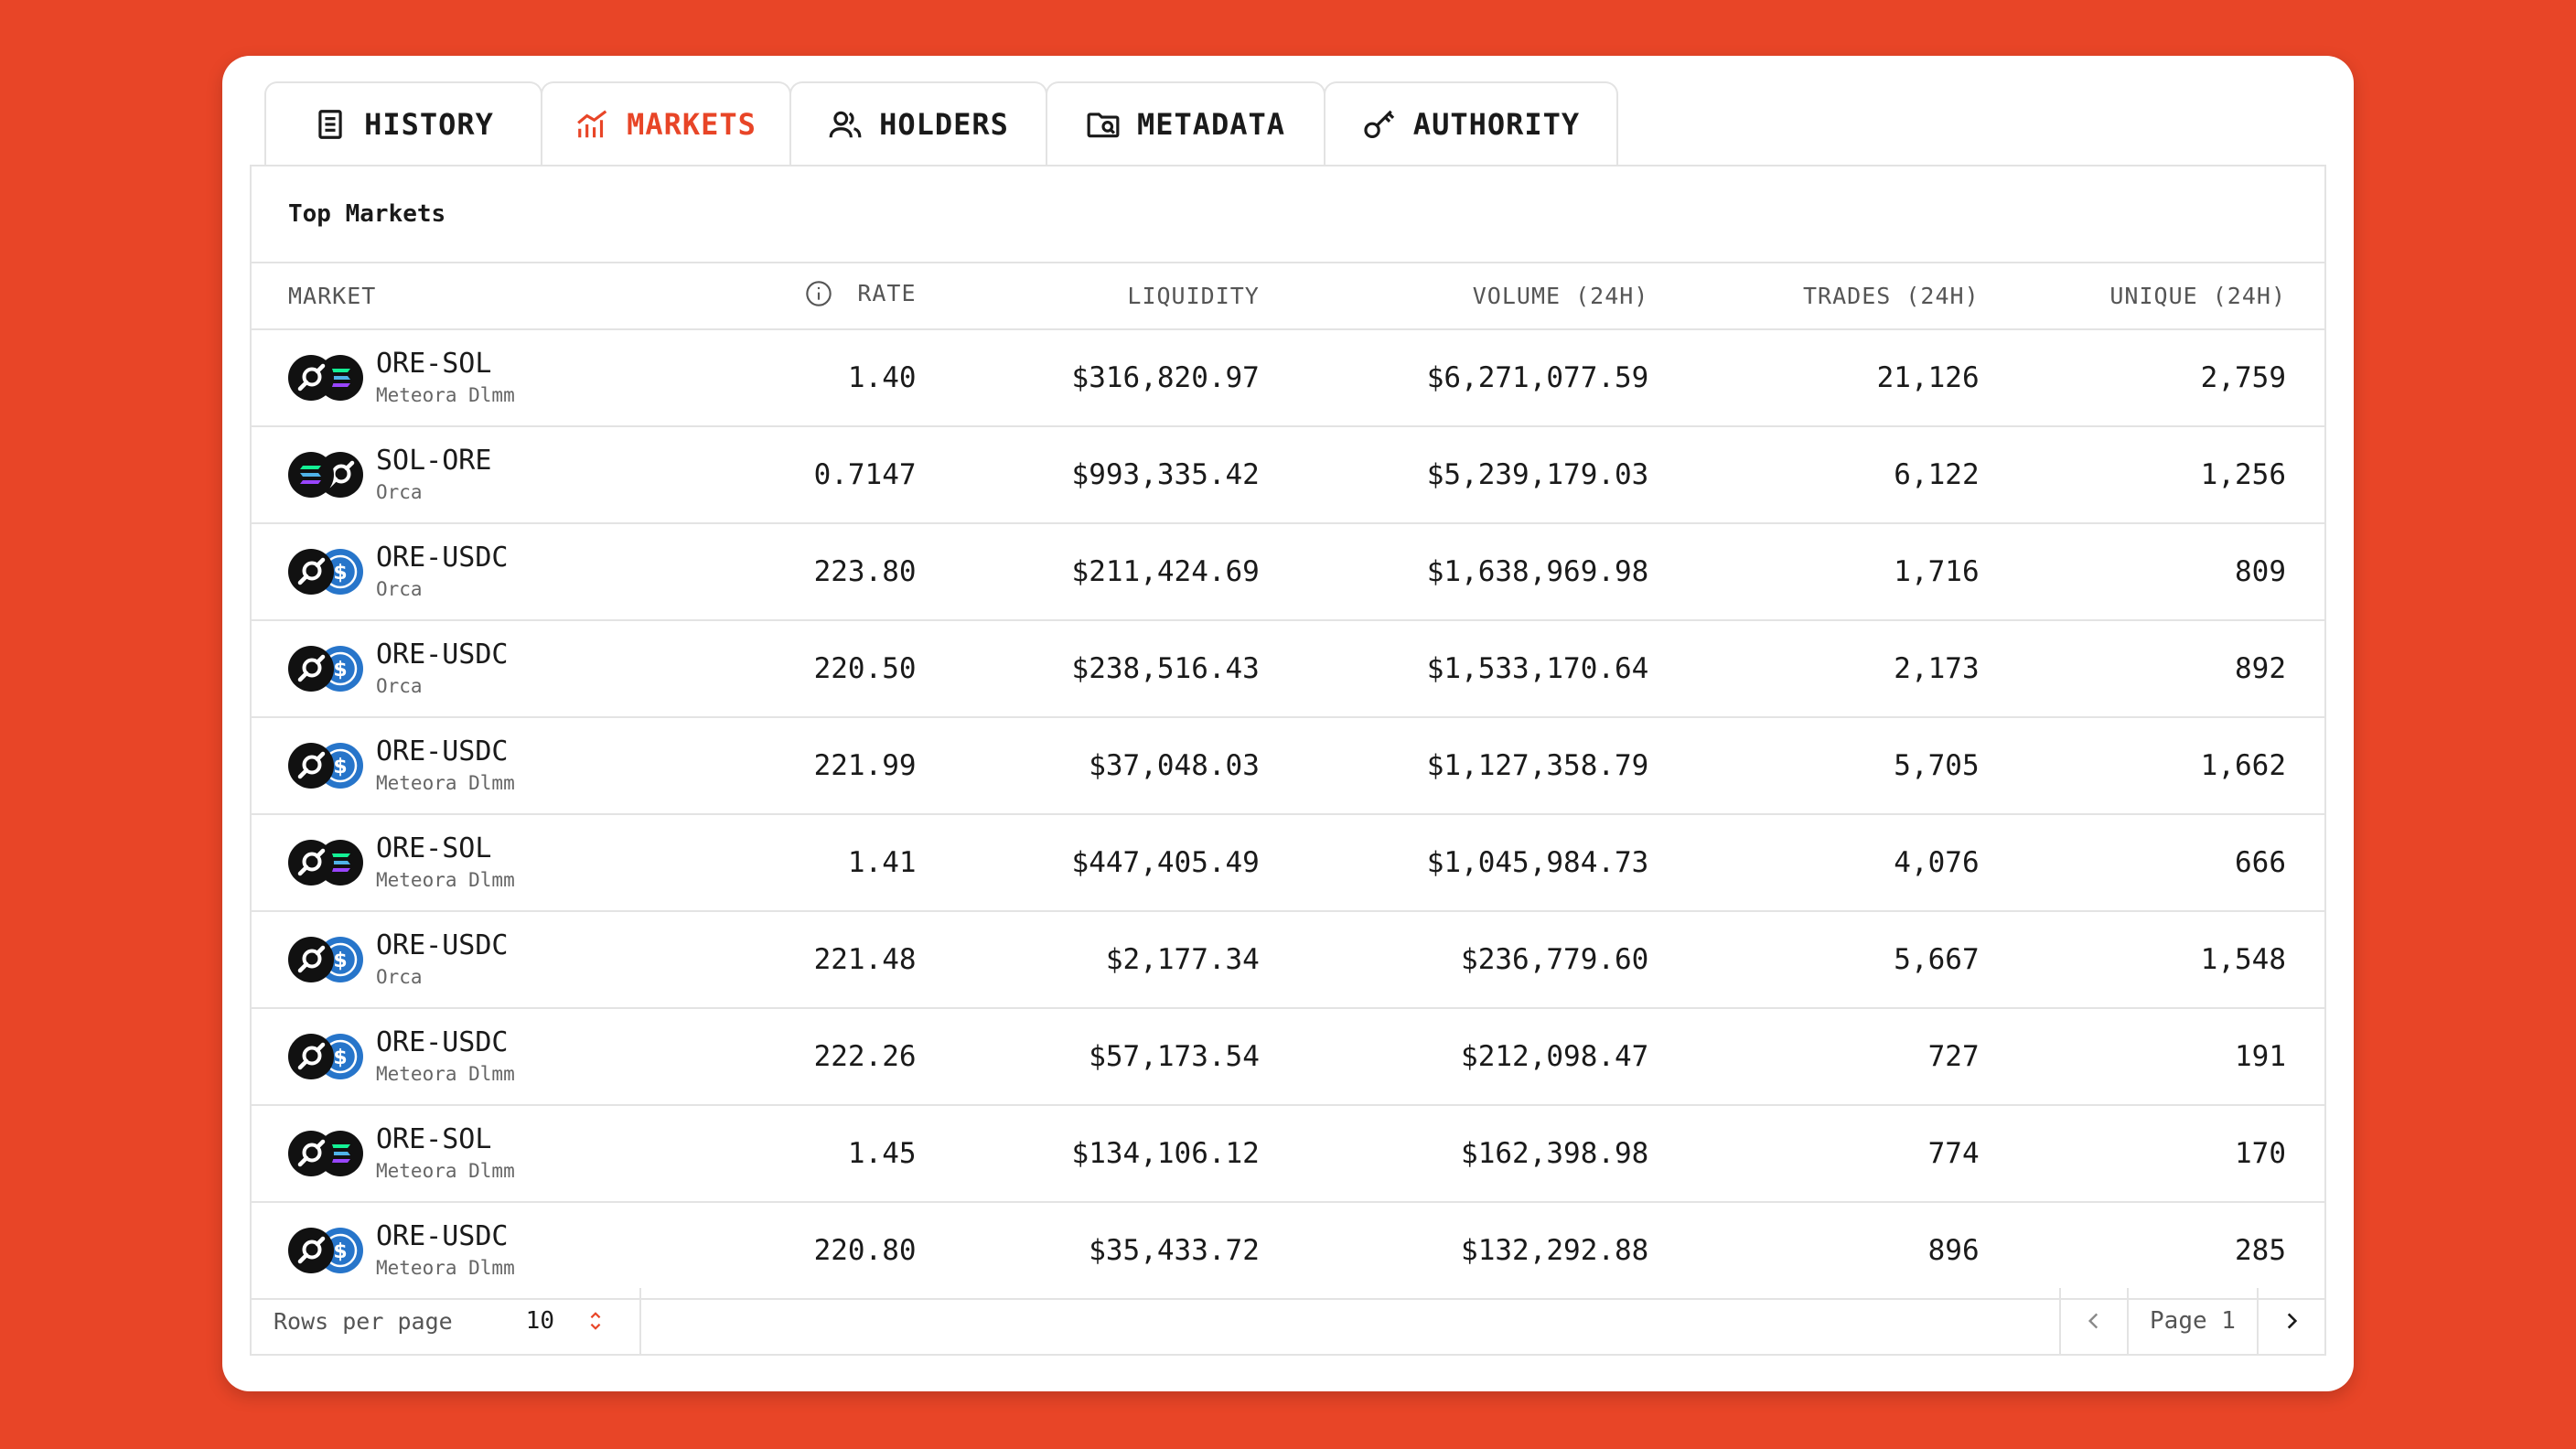  What do you see at coordinates (1954, 1153) in the screenshot?
I see `cell-trades: 774` at bounding box center [1954, 1153].